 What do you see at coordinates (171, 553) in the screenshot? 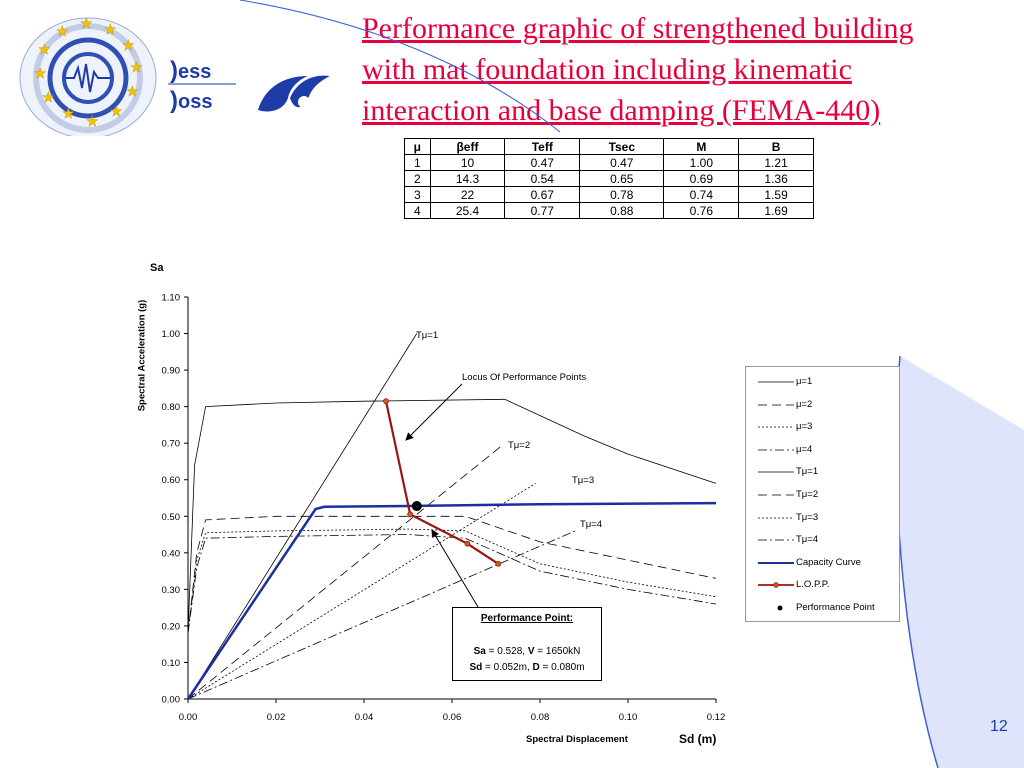
I see `y-tick-label: 0.40` at bounding box center [171, 553].